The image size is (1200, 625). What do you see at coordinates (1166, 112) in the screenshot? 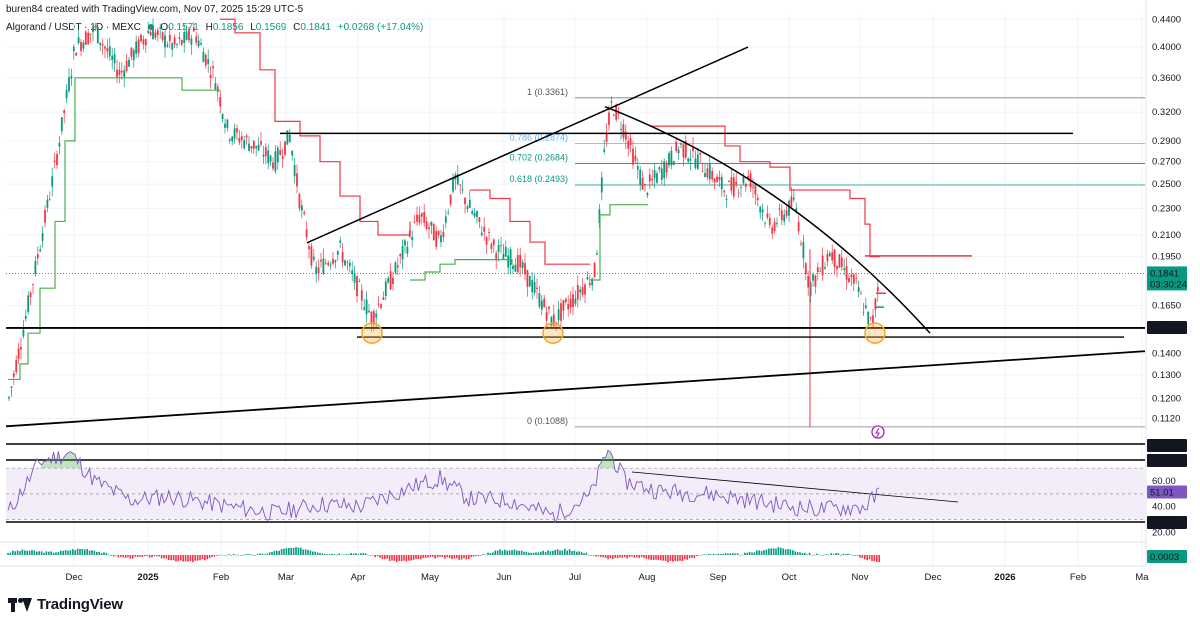
I see `price-tick-label: 0.3200` at bounding box center [1166, 112].